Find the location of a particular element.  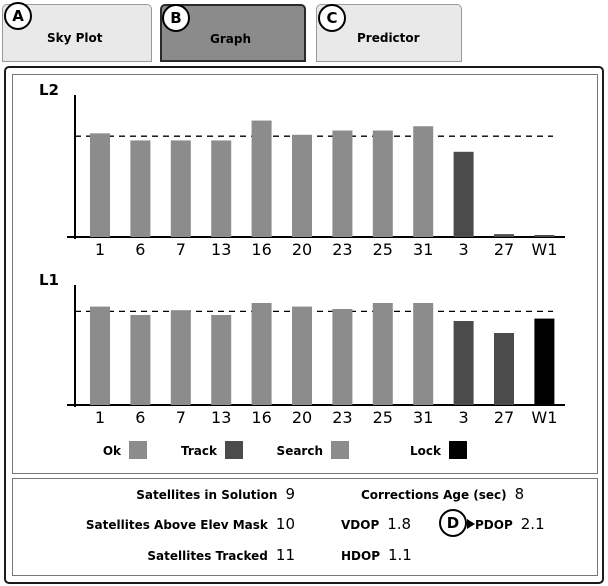

sat-in-solution-row: Satellites in Solution 9 is located at coordinates (215, 494).